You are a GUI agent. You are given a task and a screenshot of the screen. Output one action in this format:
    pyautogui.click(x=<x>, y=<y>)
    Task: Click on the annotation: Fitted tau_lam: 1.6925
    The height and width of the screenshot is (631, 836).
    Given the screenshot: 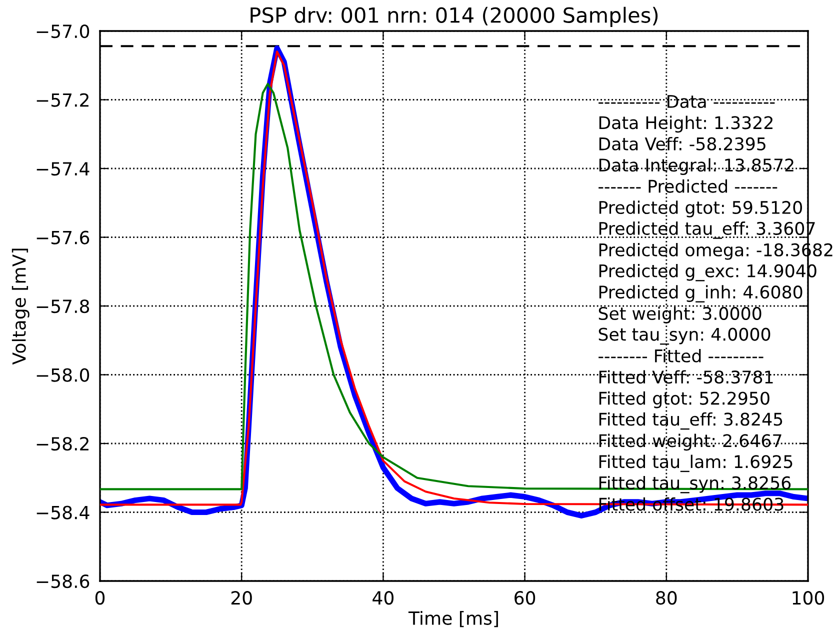 What is the action you would take?
    pyautogui.click(x=695, y=463)
    